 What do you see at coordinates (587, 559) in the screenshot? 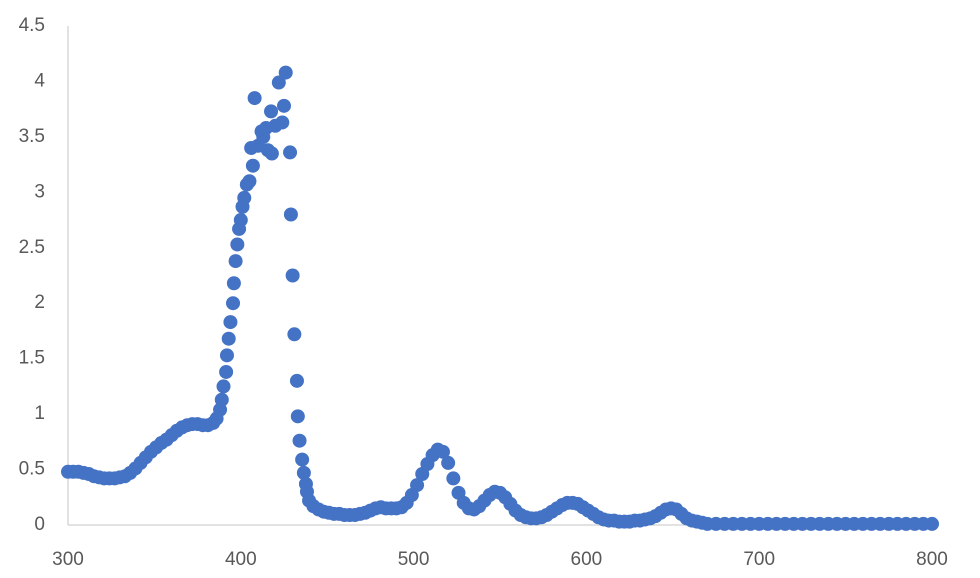
I see `x-tick-label: 600` at bounding box center [587, 559].